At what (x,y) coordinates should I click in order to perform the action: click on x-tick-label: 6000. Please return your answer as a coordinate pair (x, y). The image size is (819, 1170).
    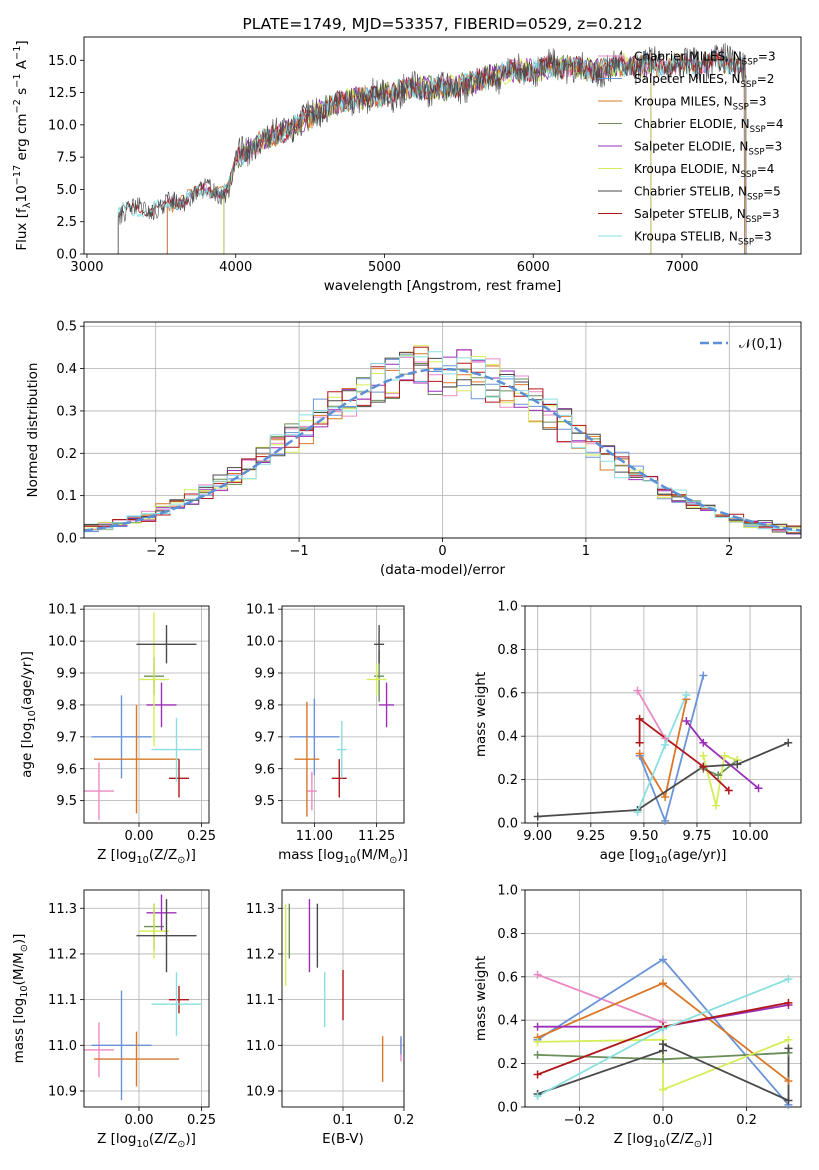
    Looking at the image, I should click on (533, 267).